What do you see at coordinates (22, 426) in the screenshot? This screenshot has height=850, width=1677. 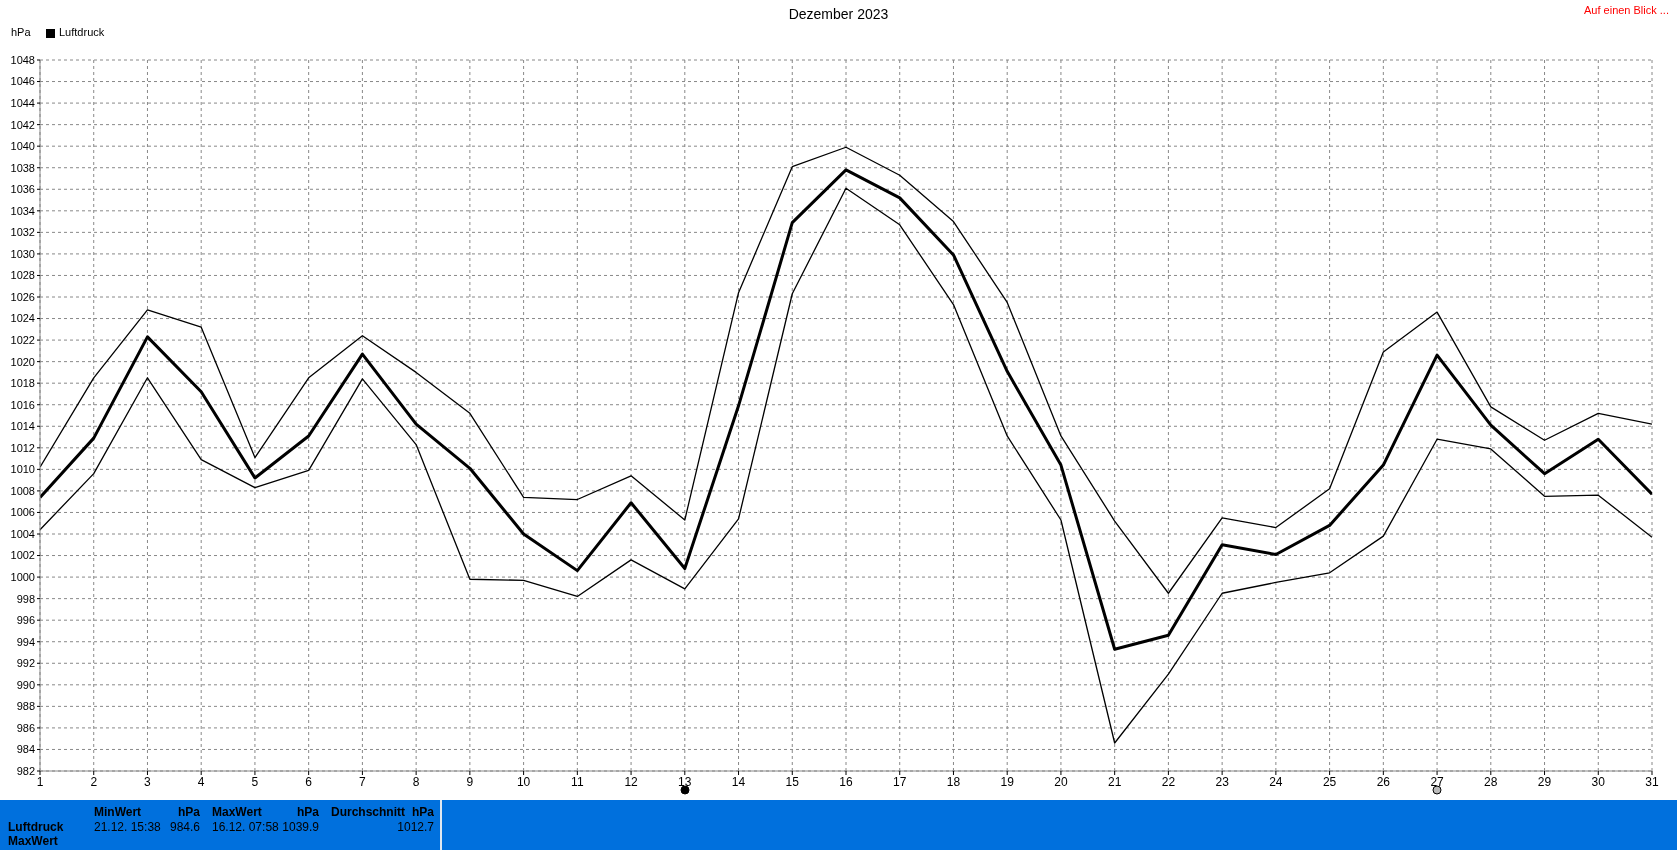 I see `y-tick-label: 1014` at bounding box center [22, 426].